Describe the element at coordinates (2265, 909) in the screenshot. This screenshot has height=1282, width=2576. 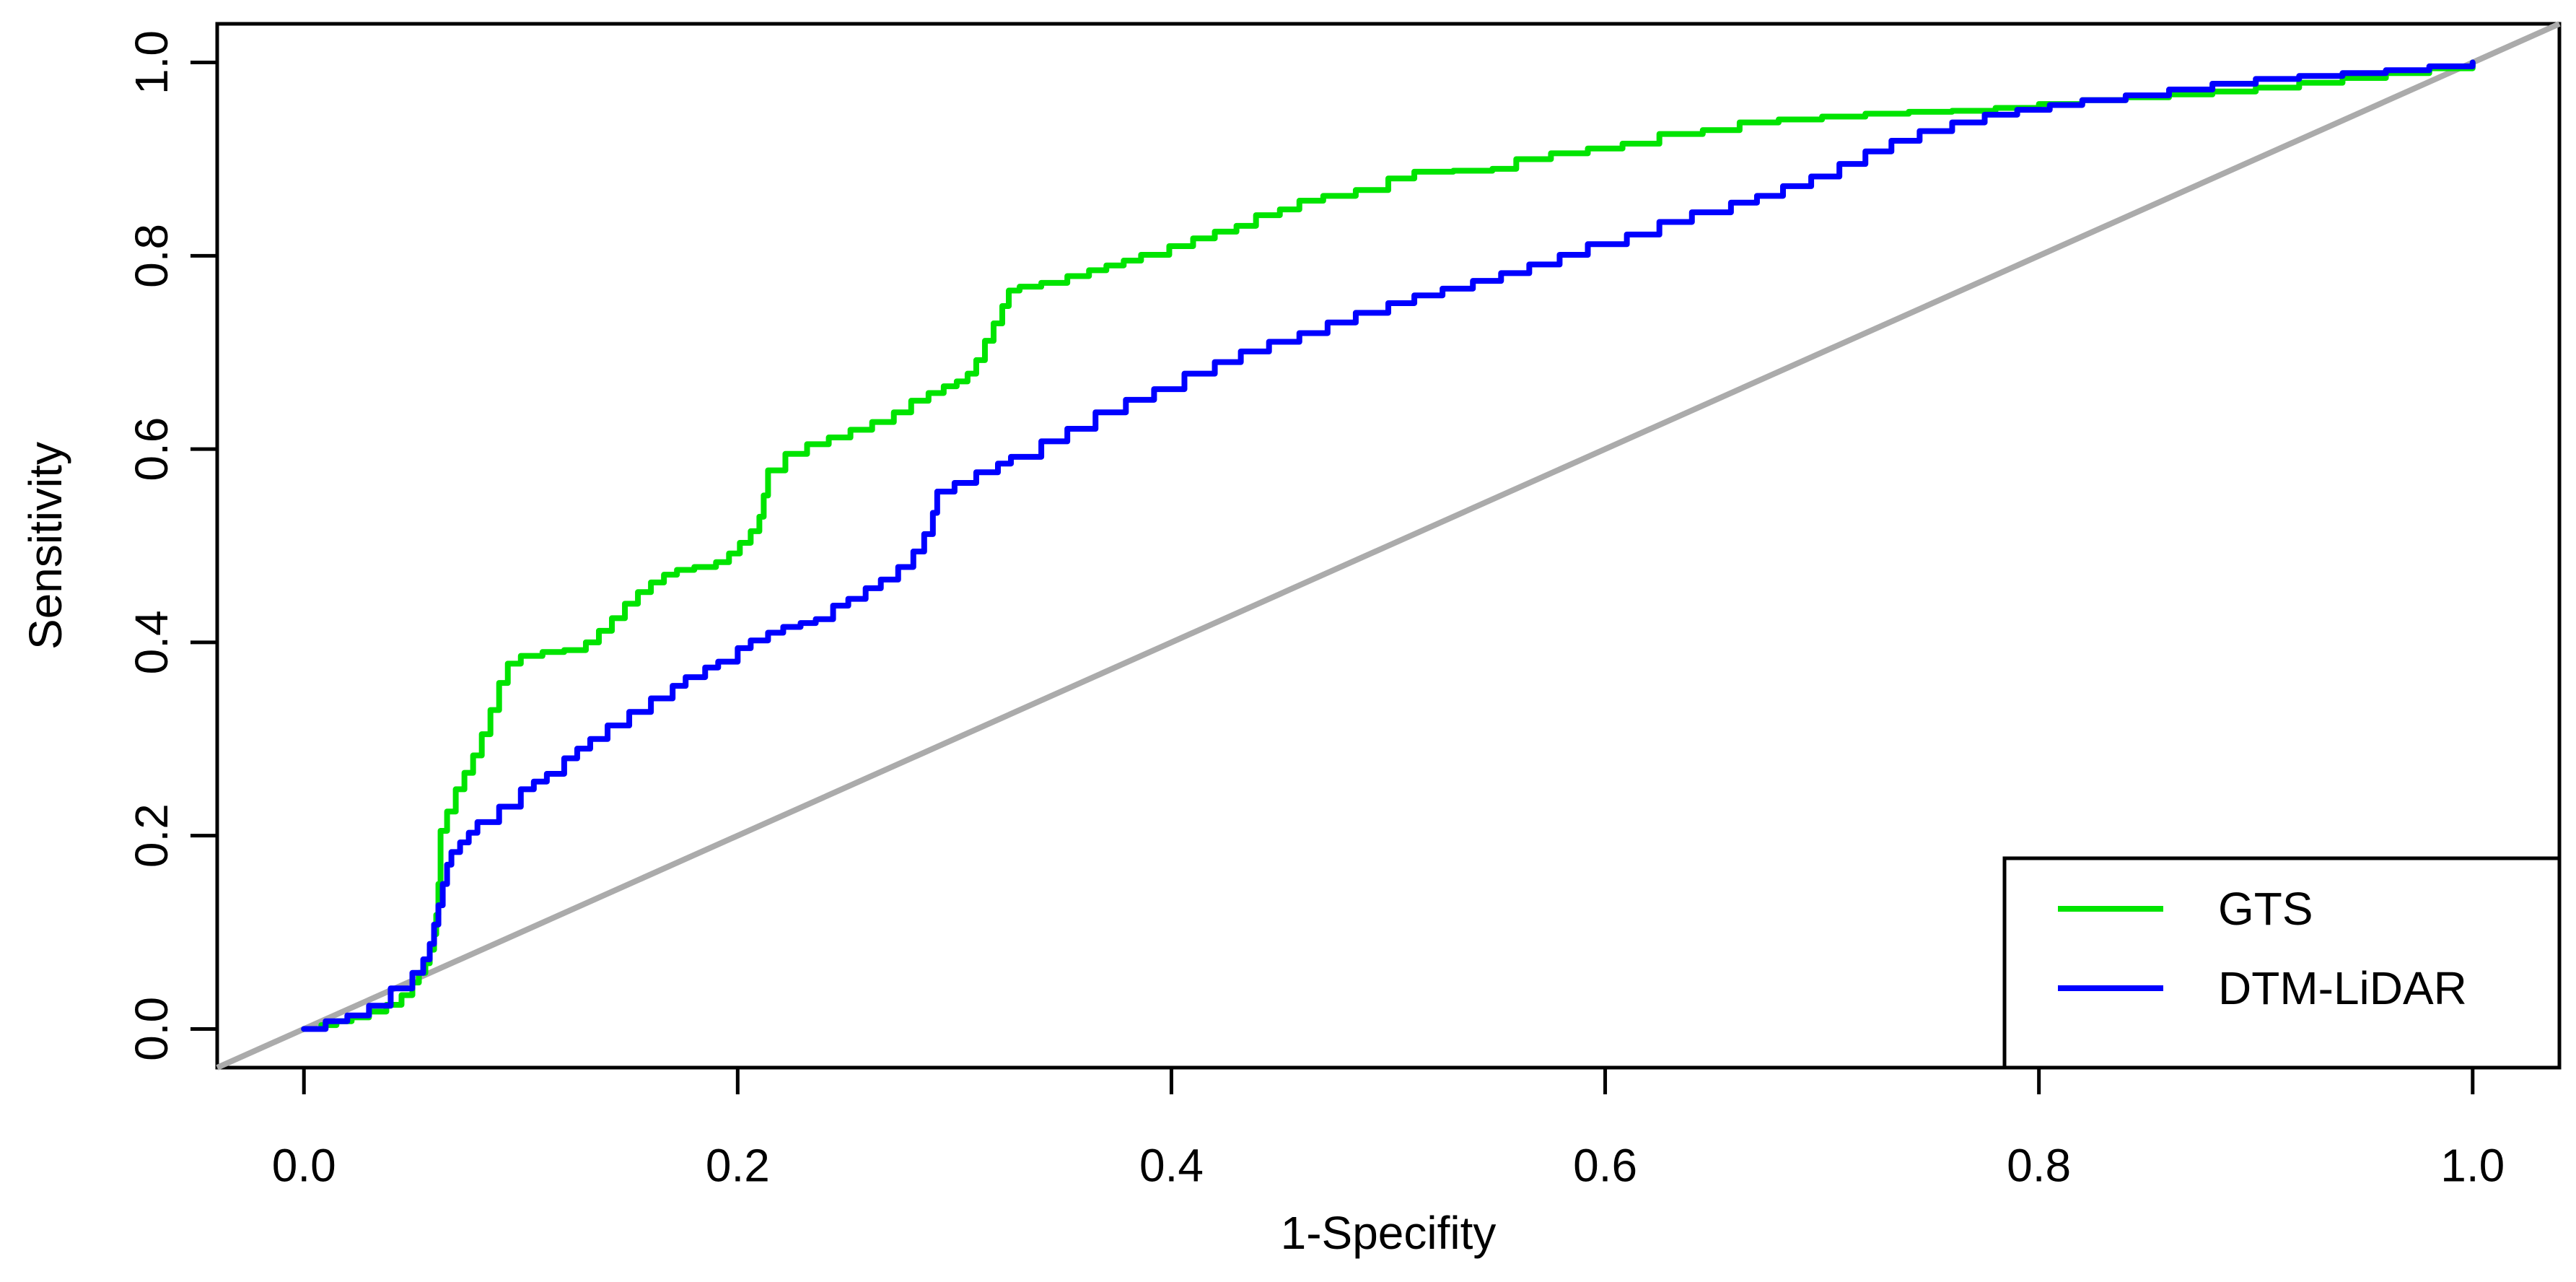
I see `legend-label-gts: GTS` at that location.